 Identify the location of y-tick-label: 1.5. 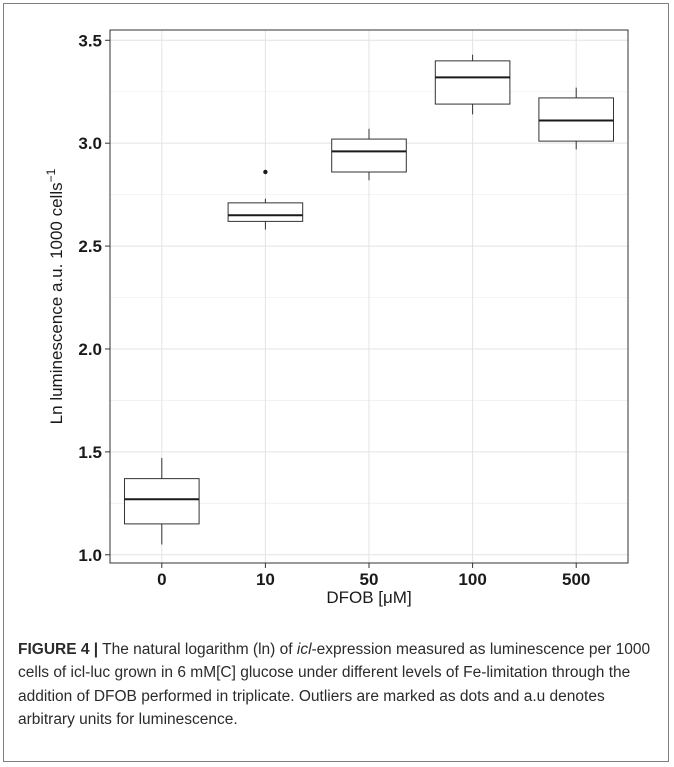
(90, 452).